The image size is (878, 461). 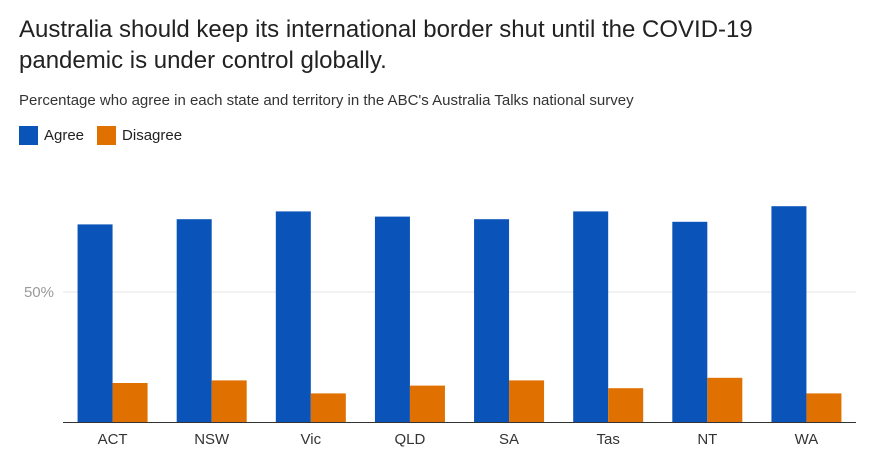 I want to click on bar-agree-qld, so click(x=392, y=319).